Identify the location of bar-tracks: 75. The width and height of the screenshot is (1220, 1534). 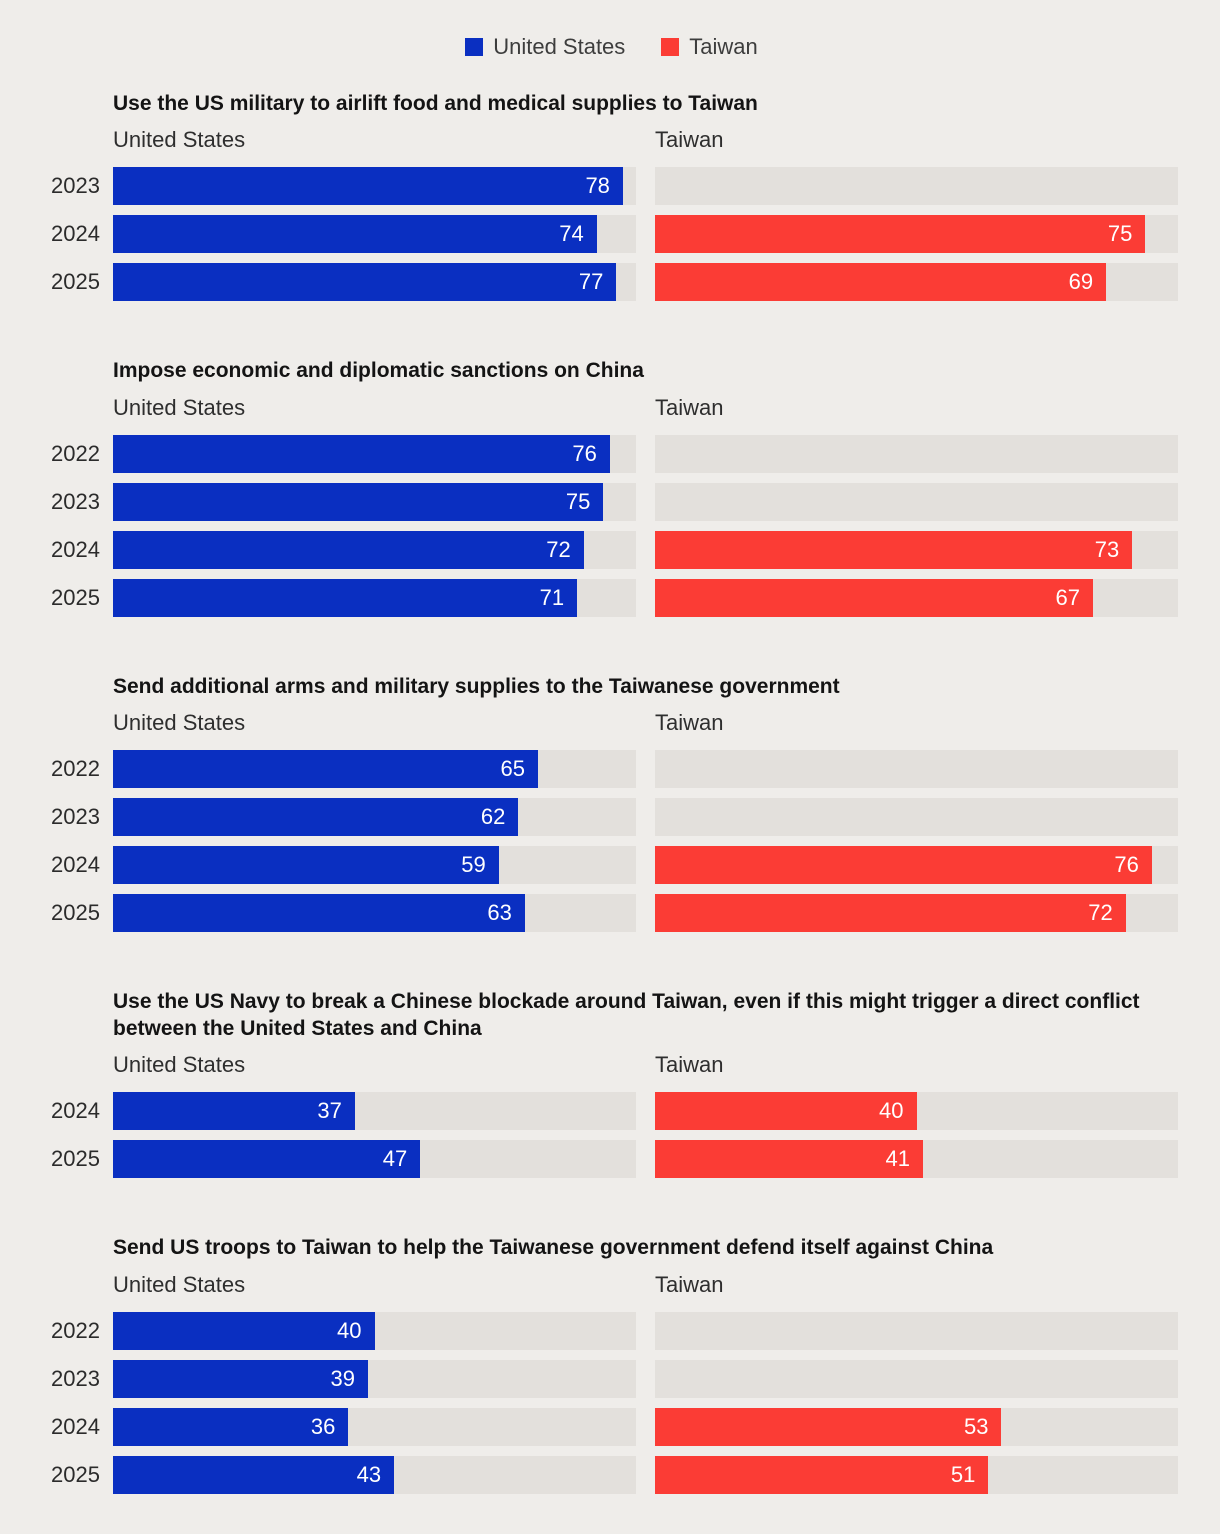
(645, 501).